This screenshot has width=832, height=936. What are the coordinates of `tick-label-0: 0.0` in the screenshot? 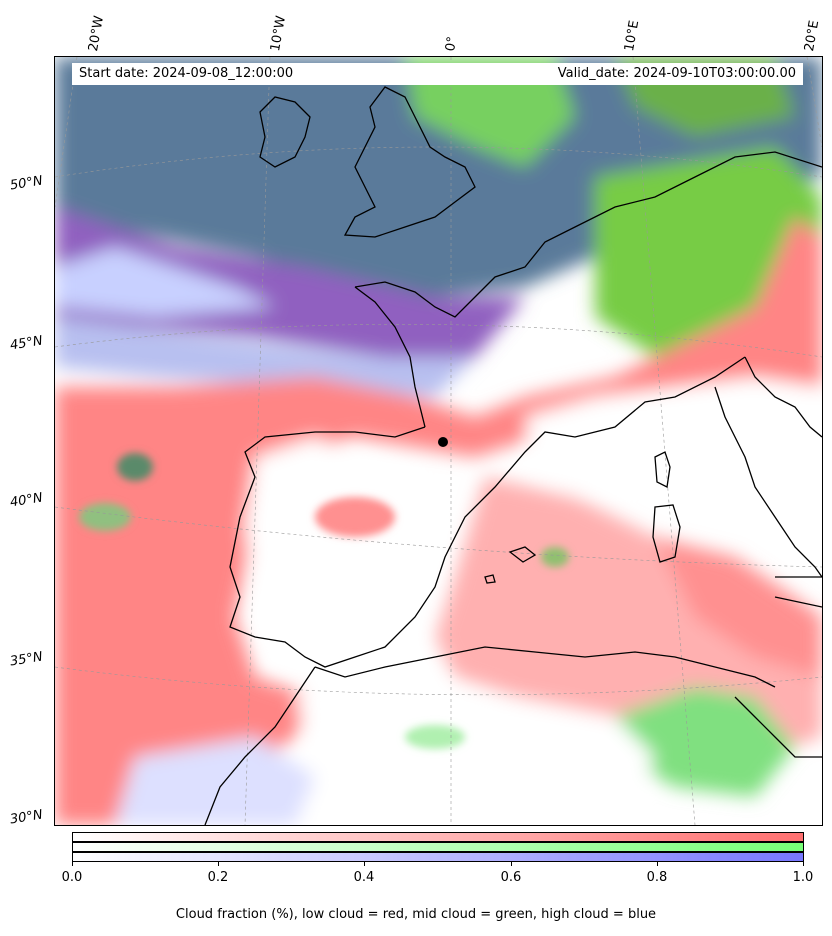 It's located at (72, 877).